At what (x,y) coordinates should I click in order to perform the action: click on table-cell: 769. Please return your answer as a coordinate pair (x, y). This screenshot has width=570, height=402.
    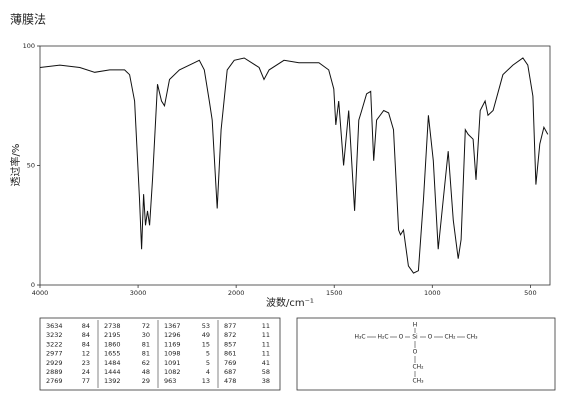
    Looking at the image, I should click on (230, 363).